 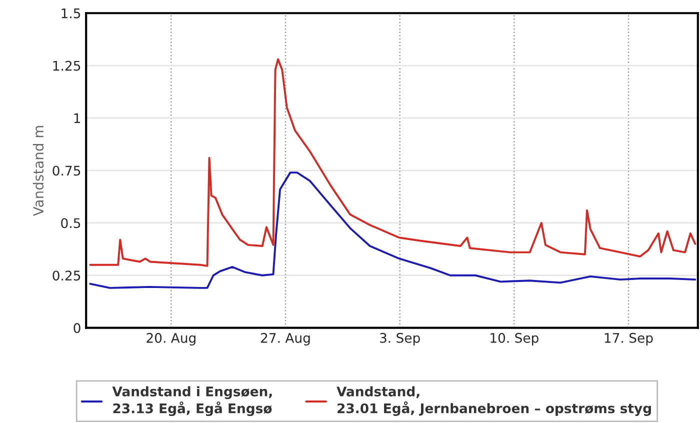 What do you see at coordinates (171, 339) in the screenshot?
I see `x-tick-label: 20. Aug` at bounding box center [171, 339].